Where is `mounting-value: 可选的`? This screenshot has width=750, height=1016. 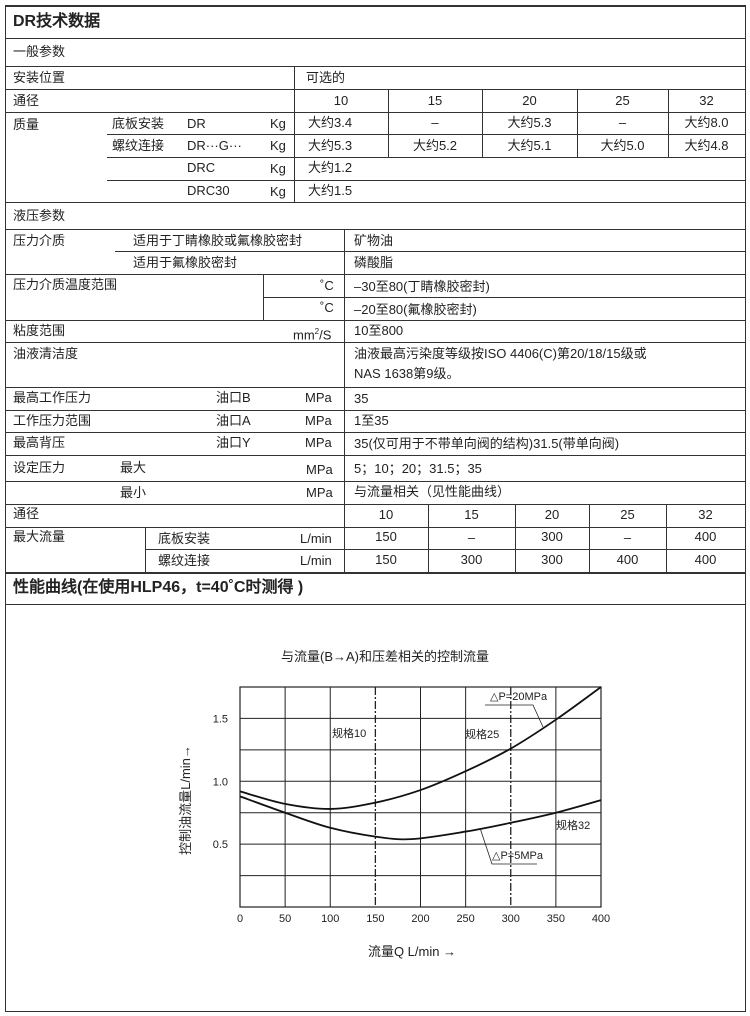
mounting-value: 可选的 is located at coordinates (326, 77).